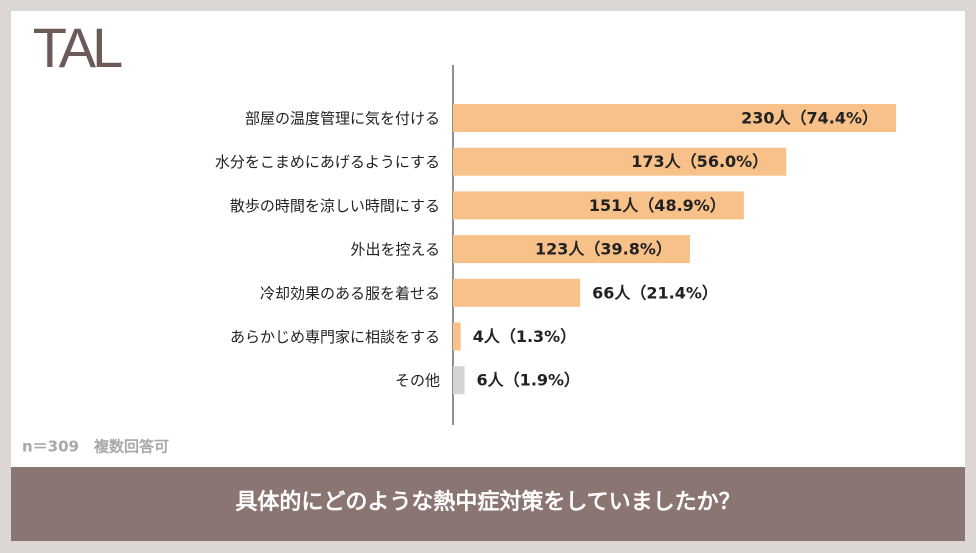  What do you see at coordinates (77, 47) in the screenshot?
I see `logo: TAL` at bounding box center [77, 47].